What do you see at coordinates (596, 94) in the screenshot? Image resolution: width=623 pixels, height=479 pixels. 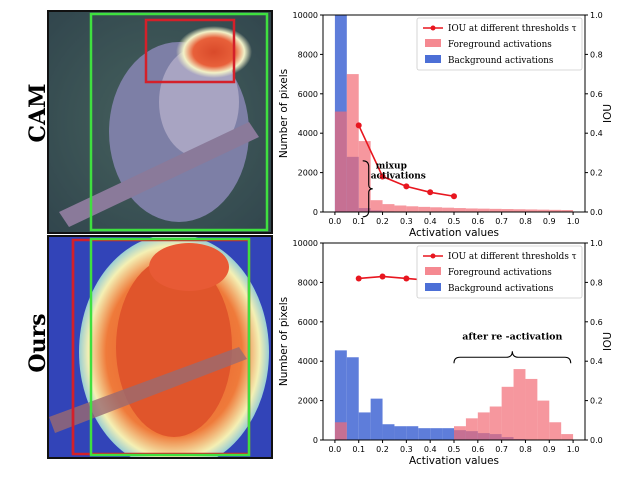 I see `y-right-tick-label: 0.6` at bounding box center [596, 94].